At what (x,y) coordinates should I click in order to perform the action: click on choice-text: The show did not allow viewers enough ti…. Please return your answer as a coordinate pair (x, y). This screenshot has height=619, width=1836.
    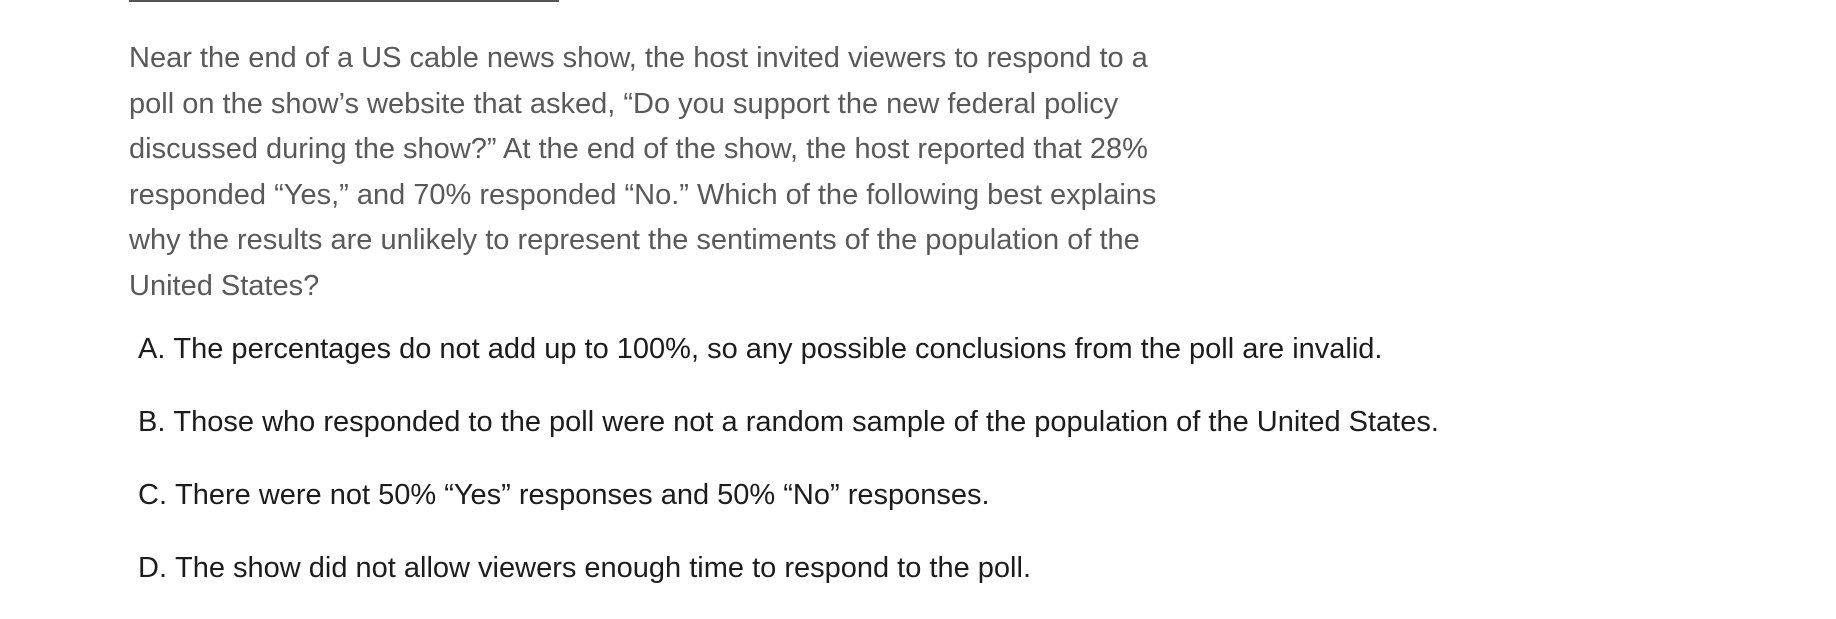
    Looking at the image, I should click on (603, 568).